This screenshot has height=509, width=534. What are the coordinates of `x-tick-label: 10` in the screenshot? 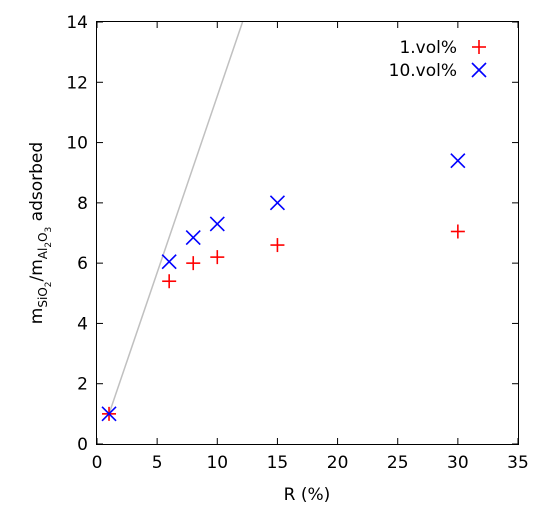 It's located at (217, 463).